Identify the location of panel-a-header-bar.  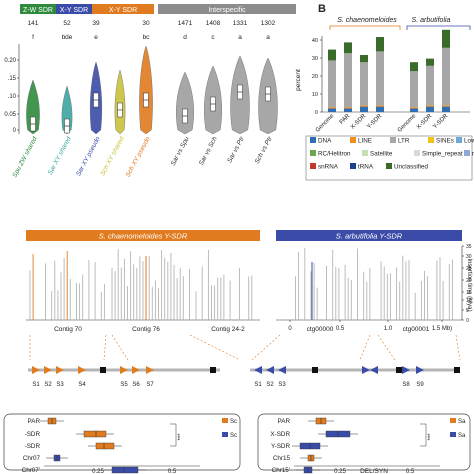
(227, 9).